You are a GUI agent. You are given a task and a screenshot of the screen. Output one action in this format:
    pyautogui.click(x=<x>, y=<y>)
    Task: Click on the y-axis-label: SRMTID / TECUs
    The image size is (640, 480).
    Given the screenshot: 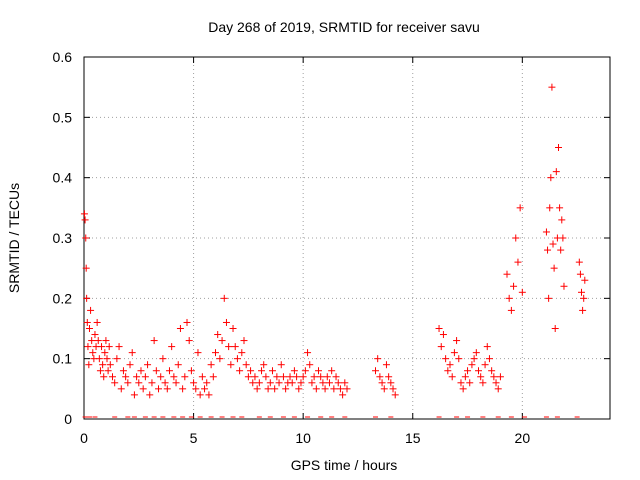 What is the action you would take?
    pyautogui.click(x=14, y=238)
    